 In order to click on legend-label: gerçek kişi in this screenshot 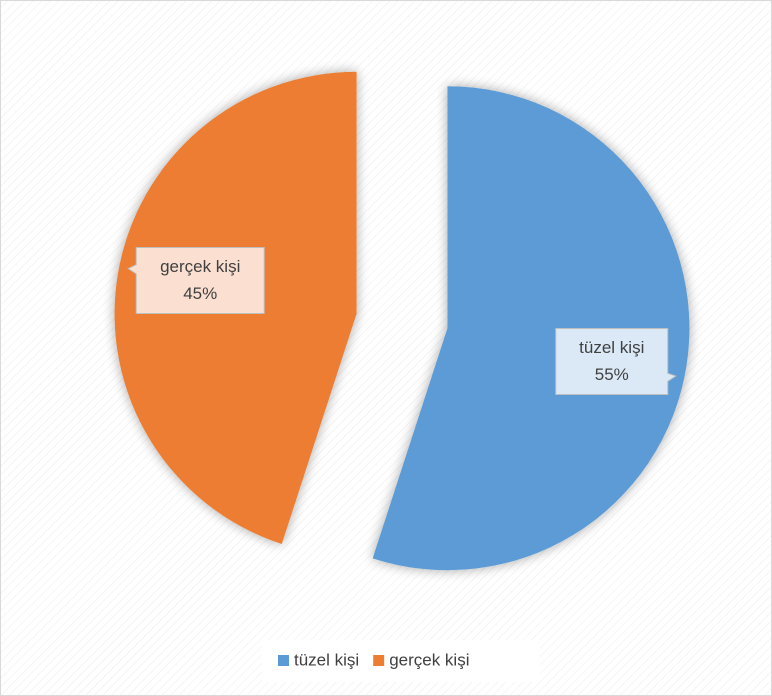, I will do `click(429, 659)`.